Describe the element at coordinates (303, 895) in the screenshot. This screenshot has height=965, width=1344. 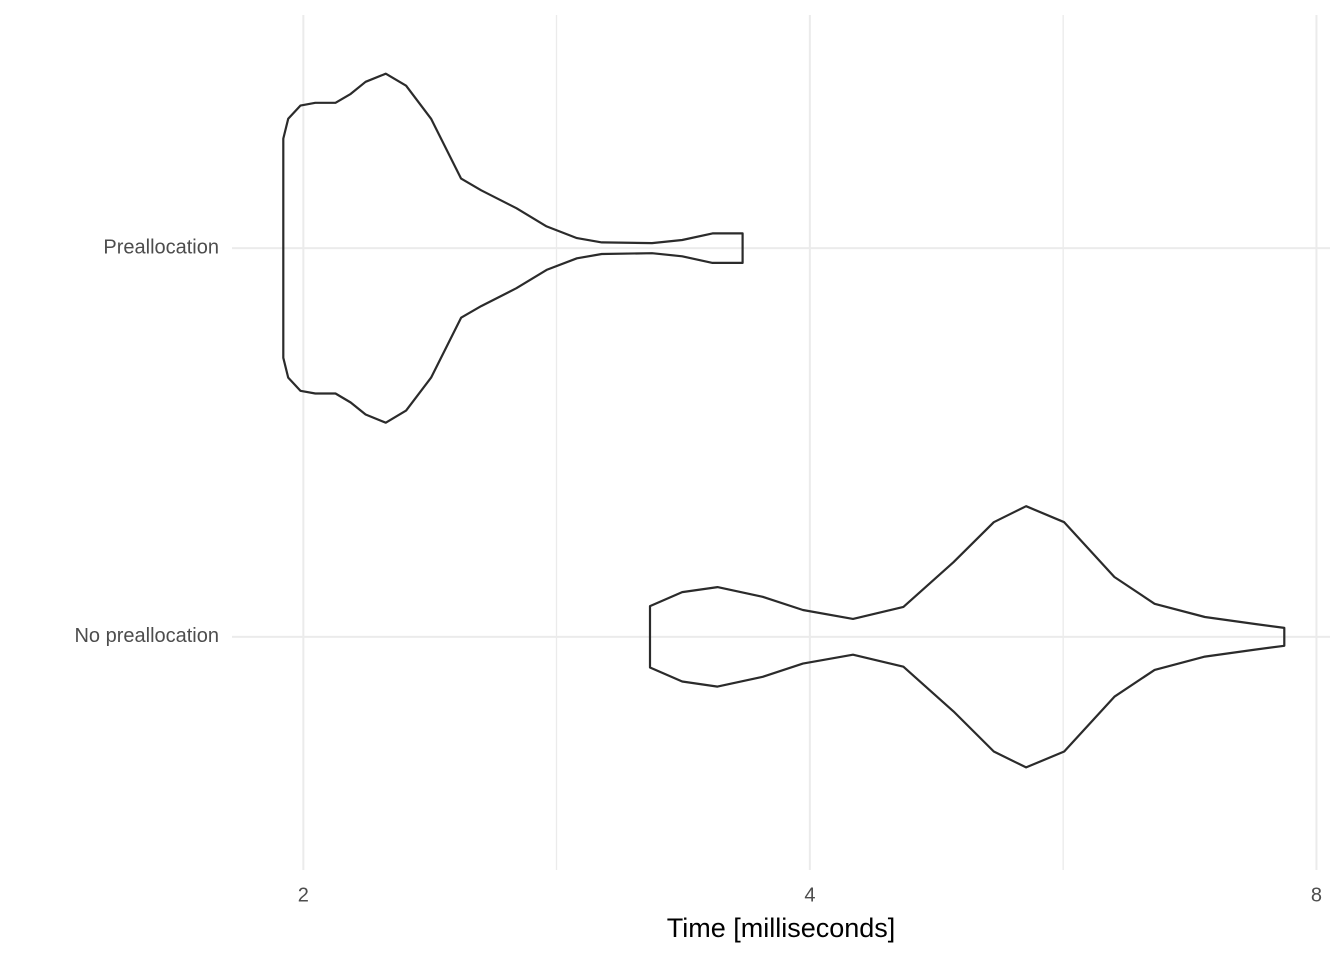
I see `x-tick-label: 2` at that location.